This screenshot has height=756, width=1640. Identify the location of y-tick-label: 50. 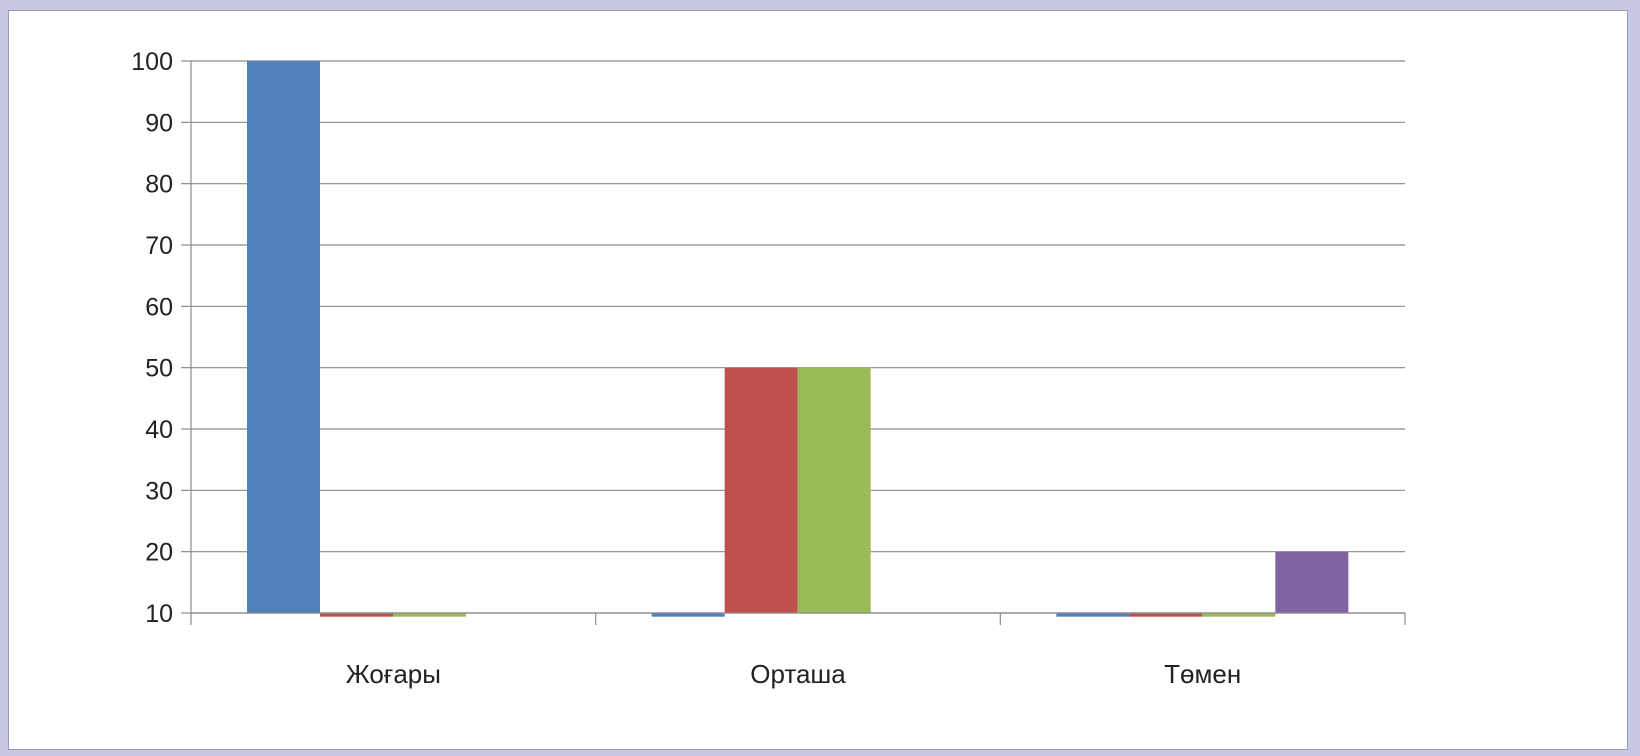
(159, 369).